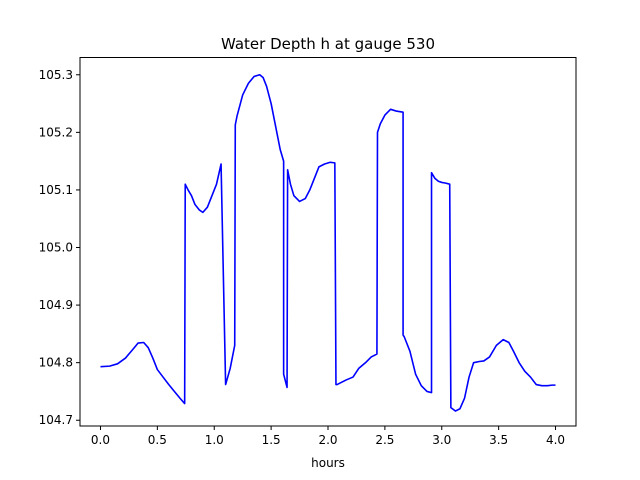  I want to click on chart-title: Water Depth h at gauge 530, so click(328, 44).